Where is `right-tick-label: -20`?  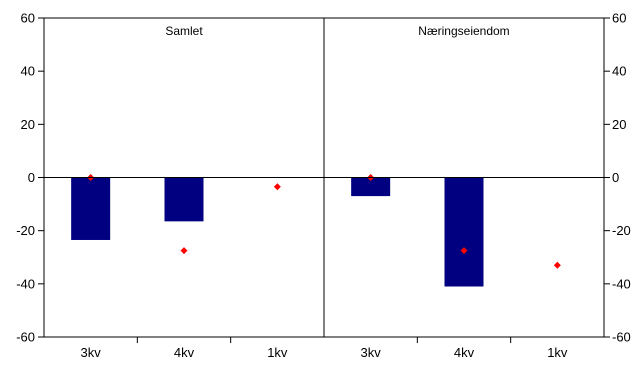
right-tick-label: -20 is located at coordinates (621, 230).